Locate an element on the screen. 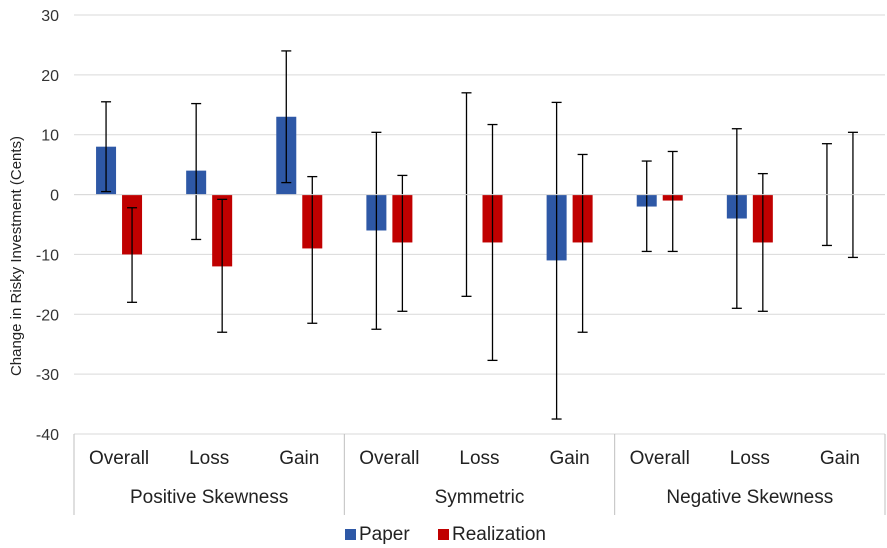 The height and width of the screenshot is (548, 887). y-tick-label: 30 is located at coordinates (50, 16).